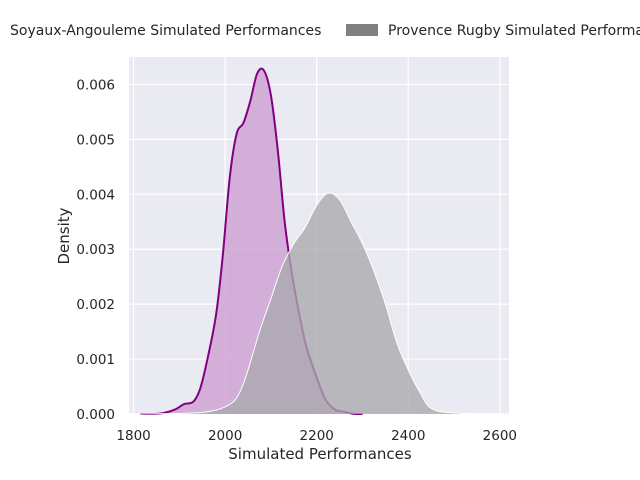  What do you see at coordinates (95, 415) in the screenshot?
I see `y-tick-label: 0.000` at bounding box center [95, 415].